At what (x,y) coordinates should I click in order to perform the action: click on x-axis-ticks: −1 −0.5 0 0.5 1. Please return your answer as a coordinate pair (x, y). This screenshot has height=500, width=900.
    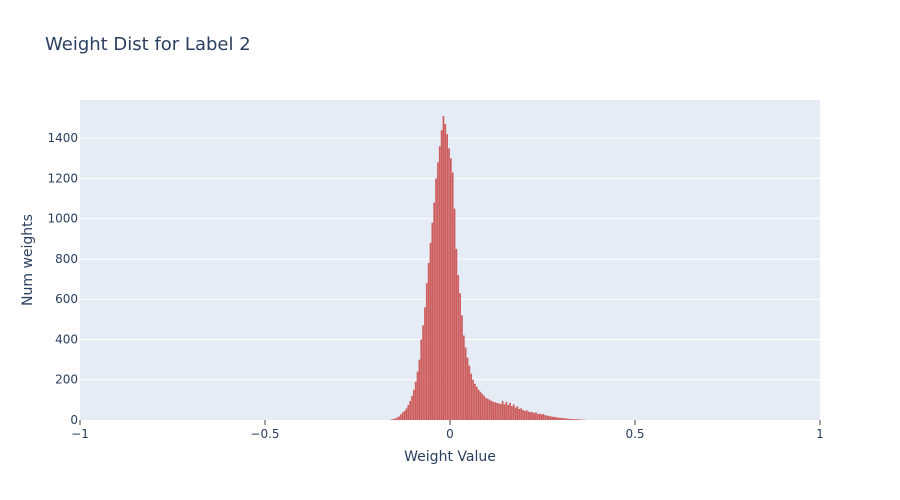
    Looking at the image, I should click on (447, 430).